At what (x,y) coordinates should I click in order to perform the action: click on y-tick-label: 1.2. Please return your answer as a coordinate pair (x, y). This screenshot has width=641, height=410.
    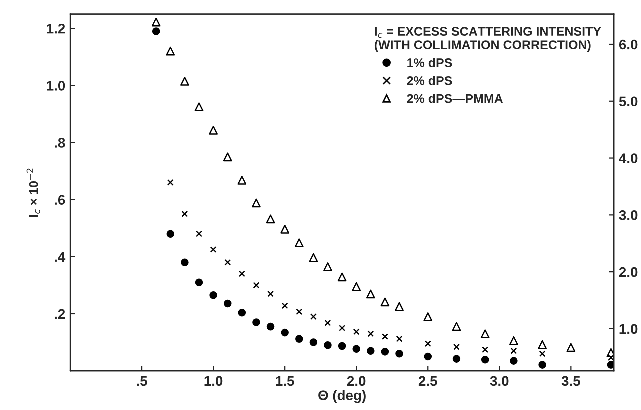
    Looking at the image, I should click on (56, 29).